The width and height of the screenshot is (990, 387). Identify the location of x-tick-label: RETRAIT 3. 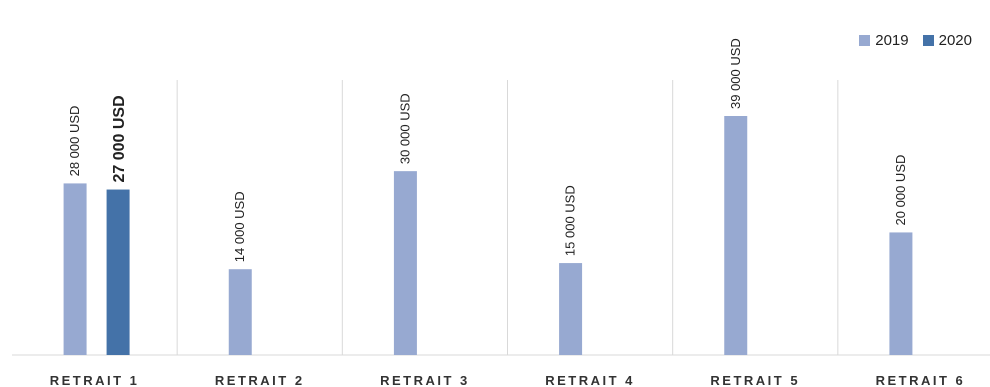
(425, 380).